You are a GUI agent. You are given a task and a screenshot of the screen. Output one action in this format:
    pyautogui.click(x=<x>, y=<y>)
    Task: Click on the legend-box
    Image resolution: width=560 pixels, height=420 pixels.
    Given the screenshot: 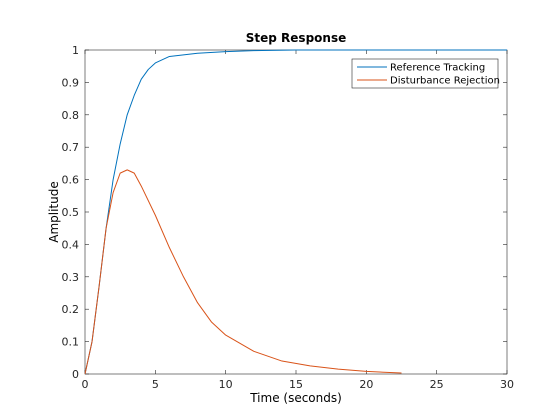 What is the action you would take?
    pyautogui.click(x=425, y=73)
    